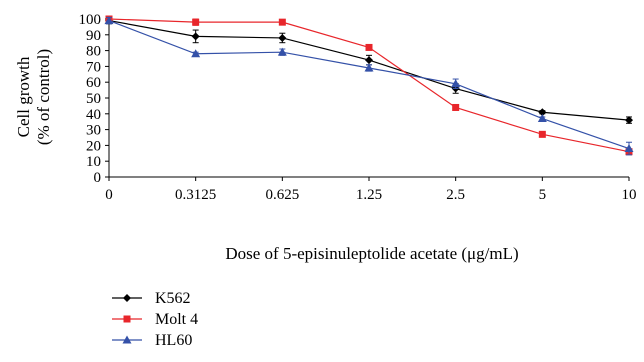  I want to click on y-tick-label: 50, so click(93, 99).